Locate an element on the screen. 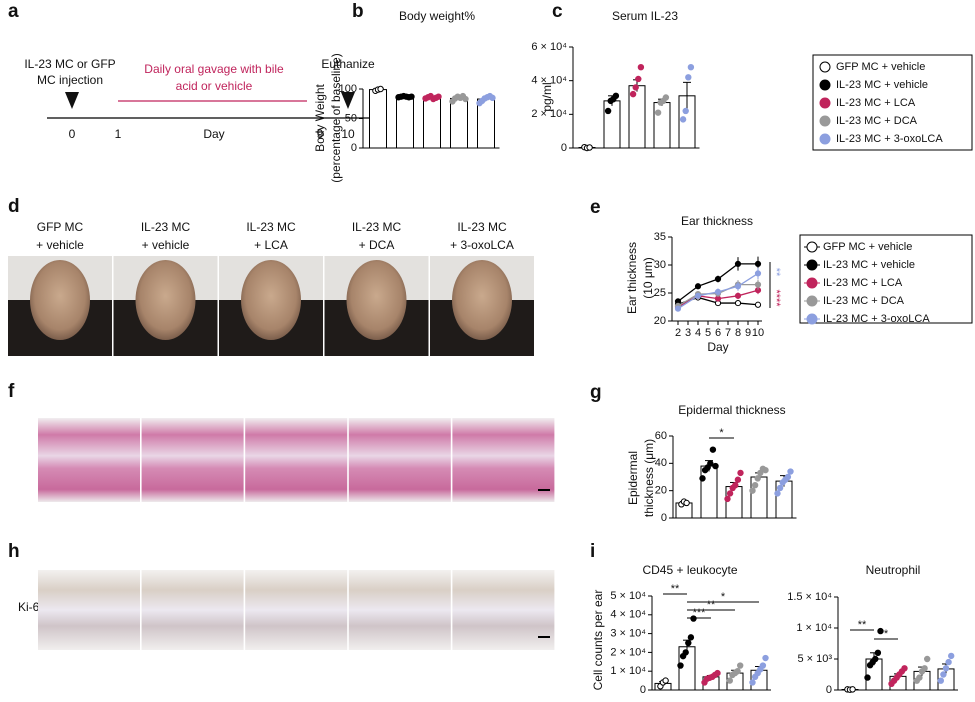  legend-label: IL-23 MC + LCA is located at coordinates (876, 103).